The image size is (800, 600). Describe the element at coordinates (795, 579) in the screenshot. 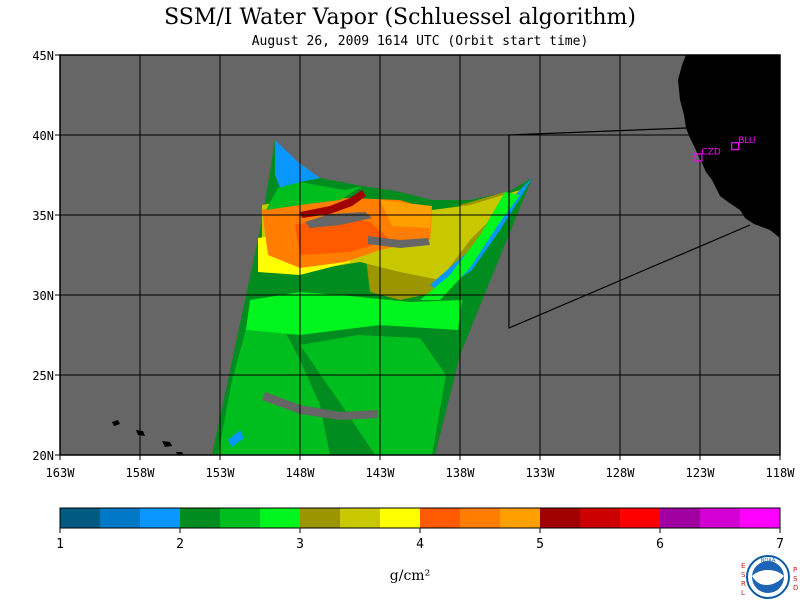

I see `psd-letter-2: S` at that location.